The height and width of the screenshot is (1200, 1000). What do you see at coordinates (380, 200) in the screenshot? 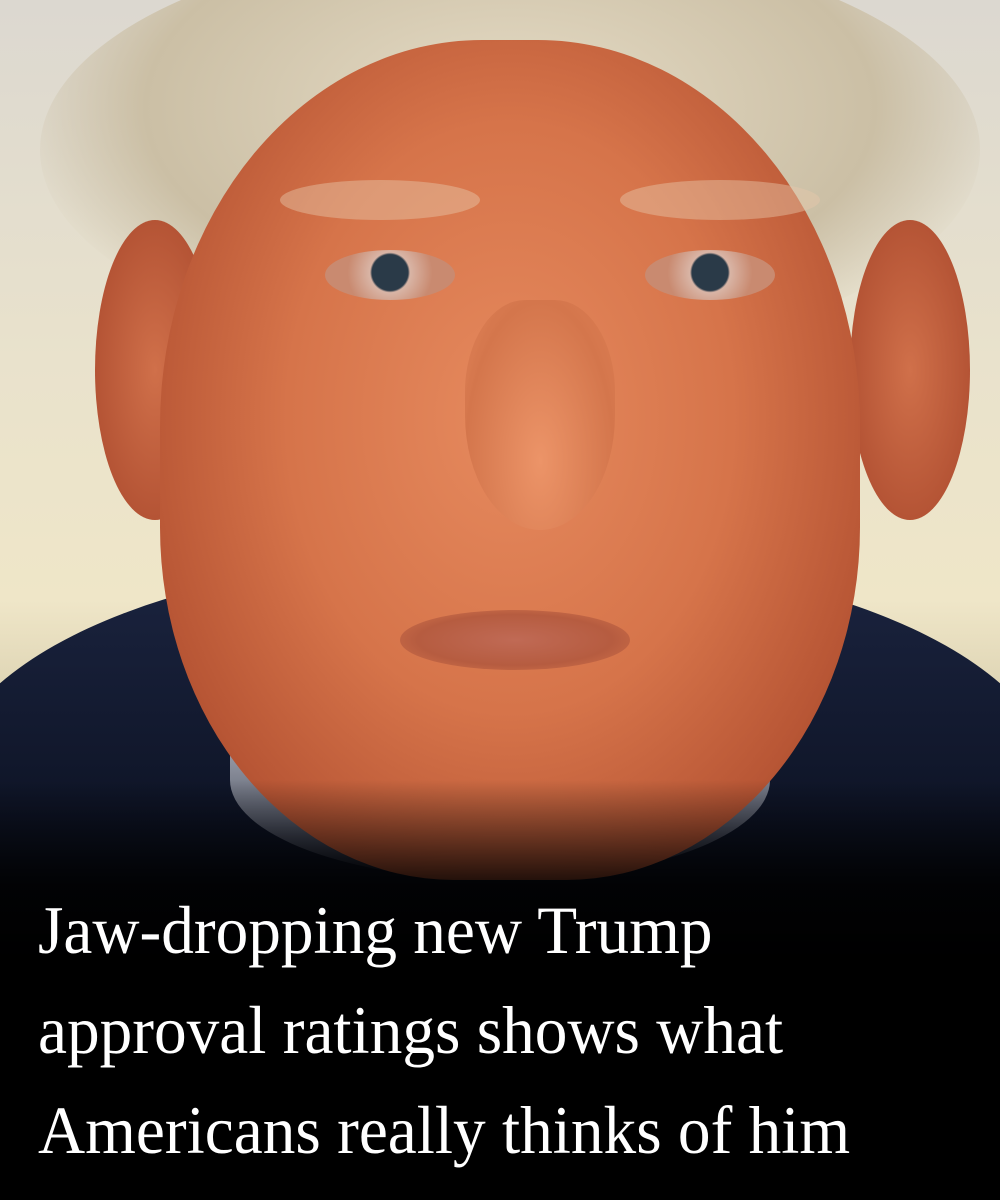
I see `left-eyebrow` at bounding box center [380, 200].